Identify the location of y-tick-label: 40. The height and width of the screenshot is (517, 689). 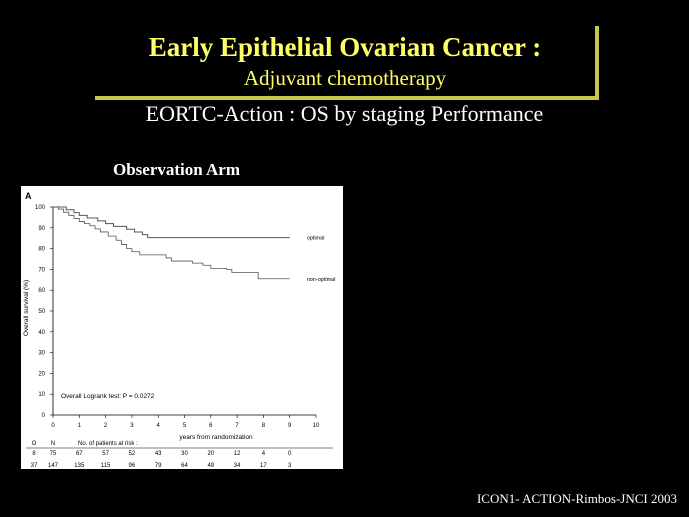
(41, 333).